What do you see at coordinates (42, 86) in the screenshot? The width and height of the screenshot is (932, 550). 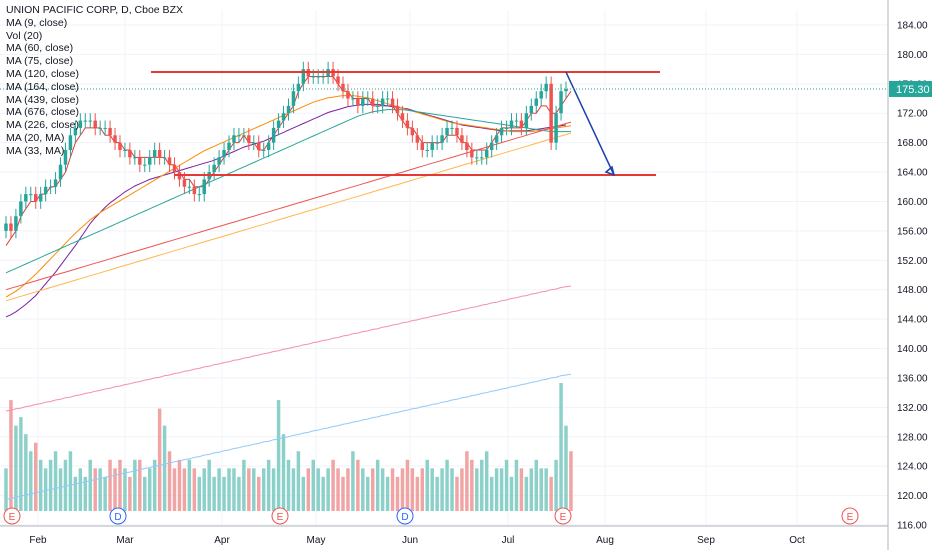 I see `legend-item: MA (164, close)` at bounding box center [42, 86].